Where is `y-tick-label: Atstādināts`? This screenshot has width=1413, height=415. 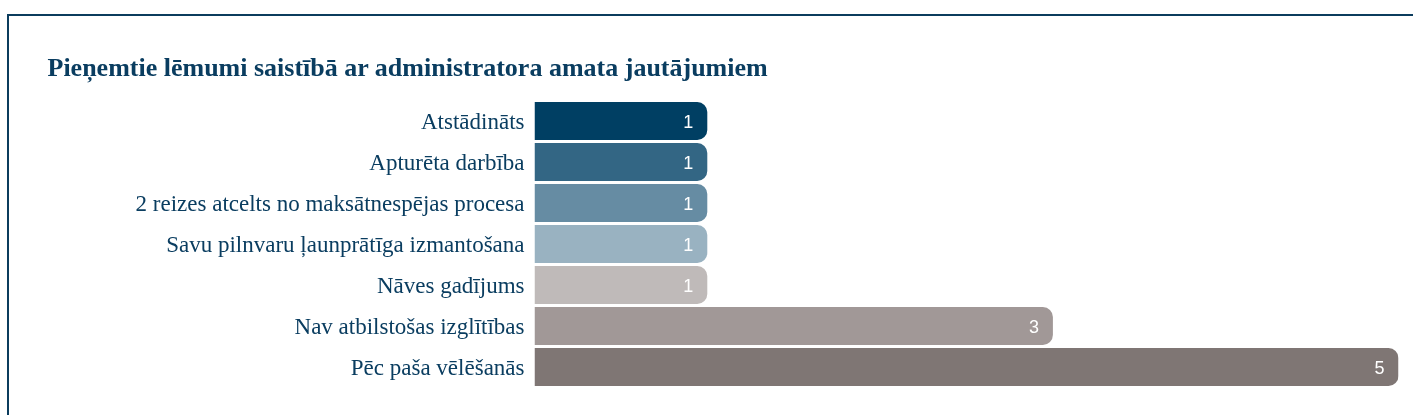 y-tick-label: Atstādināts is located at coordinates (473, 121).